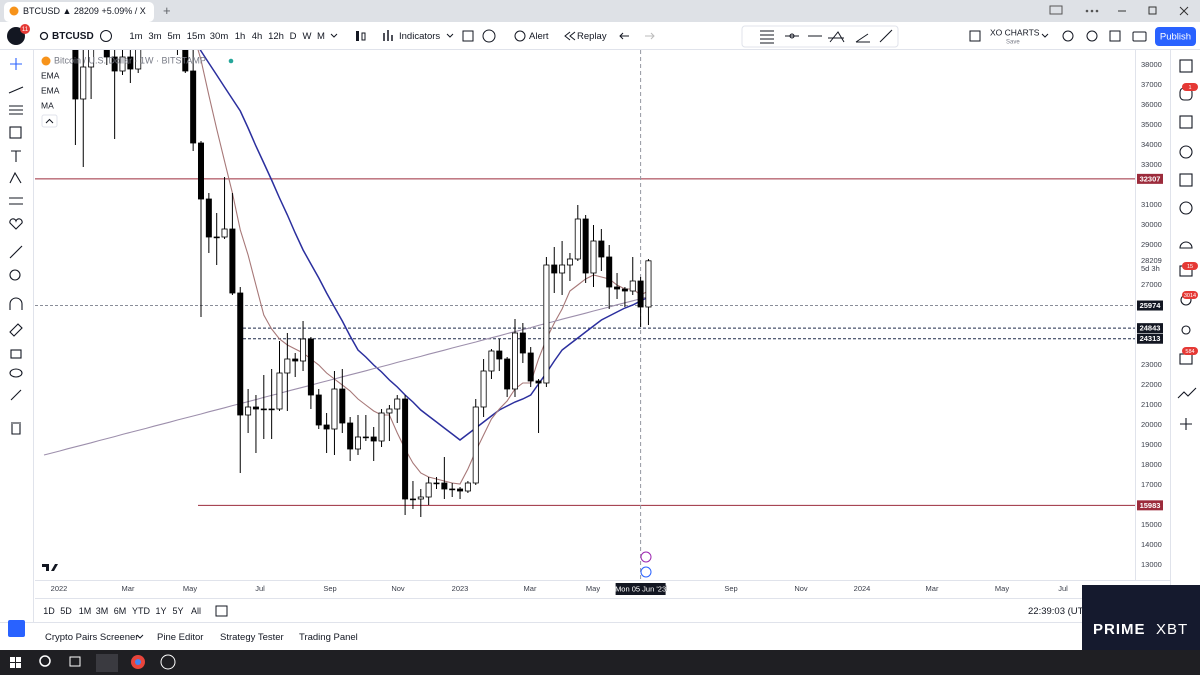 The height and width of the screenshot is (675, 1200). Describe the element at coordinates (79, 12) in the screenshot. I see `browser-tab` at that location.